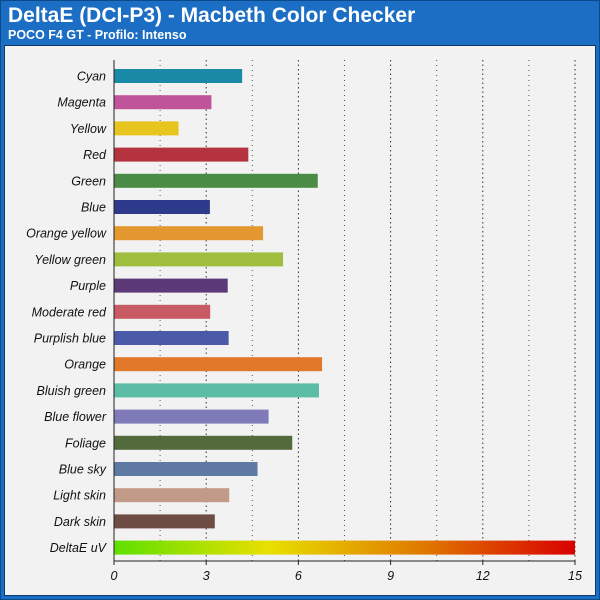 The width and height of the screenshot is (600, 600). Describe the element at coordinates (88, 286) in the screenshot. I see `category-label: Purple` at that location.